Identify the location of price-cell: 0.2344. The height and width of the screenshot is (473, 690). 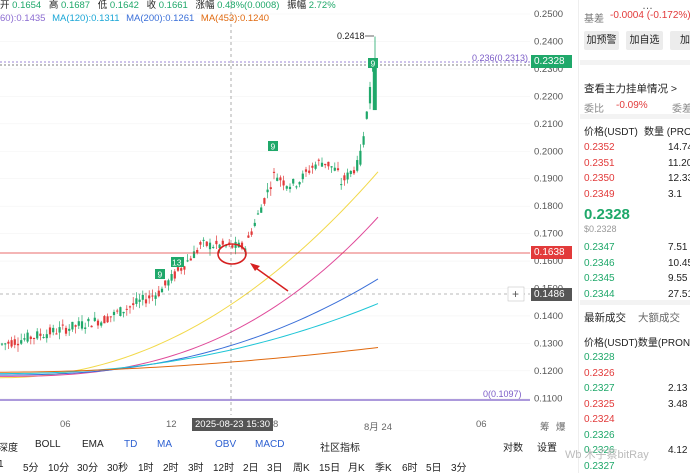
(599, 294).